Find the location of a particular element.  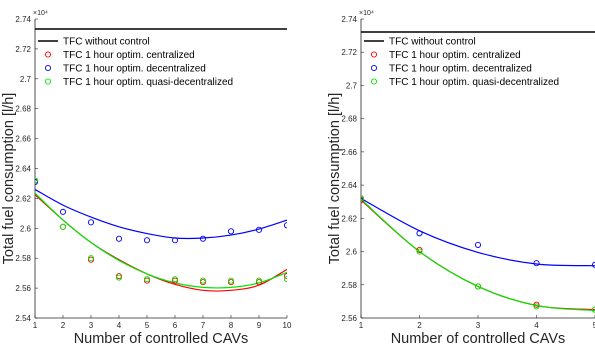

x-tick-label: 7 is located at coordinates (203, 325).